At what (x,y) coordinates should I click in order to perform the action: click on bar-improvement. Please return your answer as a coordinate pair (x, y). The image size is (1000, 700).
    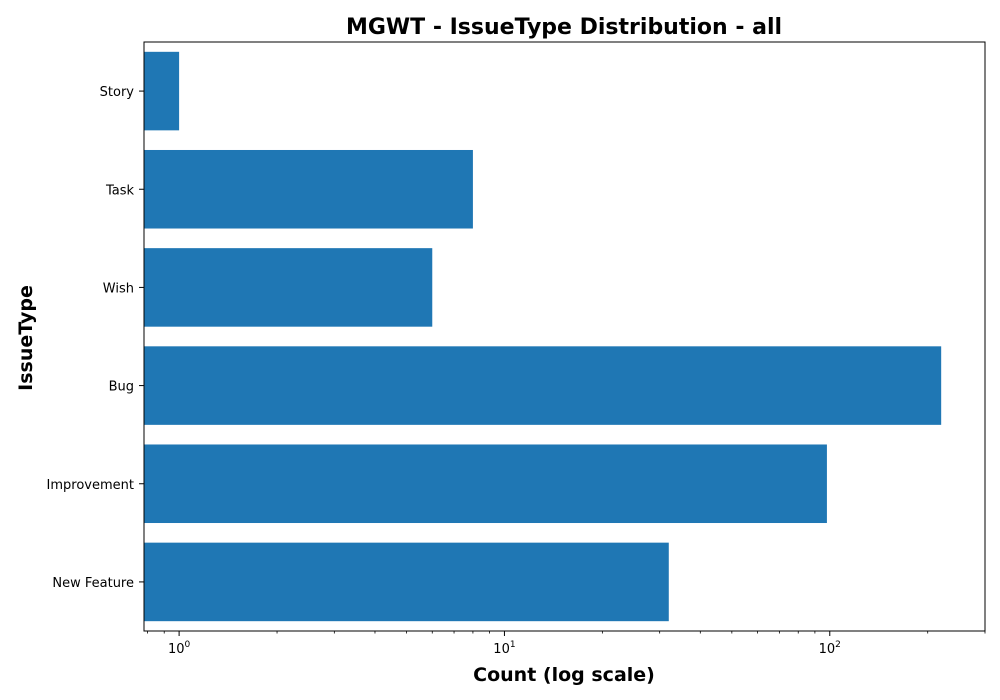
    Looking at the image, I should click on (485, 484).